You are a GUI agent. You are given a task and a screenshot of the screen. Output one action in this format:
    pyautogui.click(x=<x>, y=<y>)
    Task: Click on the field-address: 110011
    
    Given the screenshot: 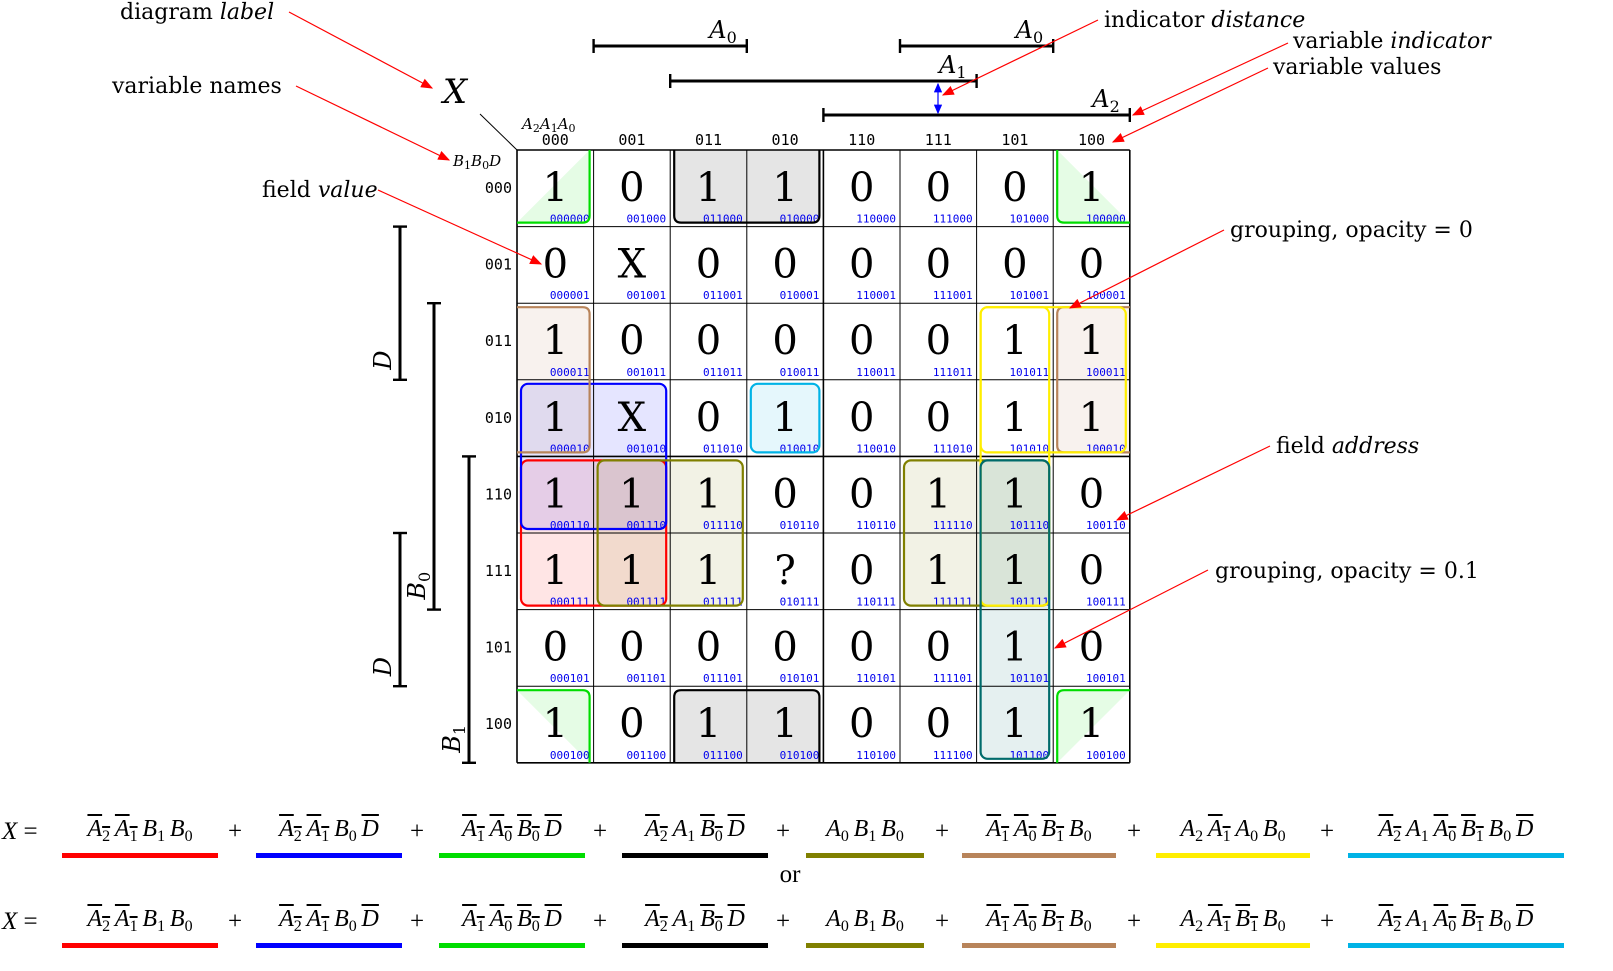 What is the action you would take?
    pyautogui.click(x=876, y=372)
    